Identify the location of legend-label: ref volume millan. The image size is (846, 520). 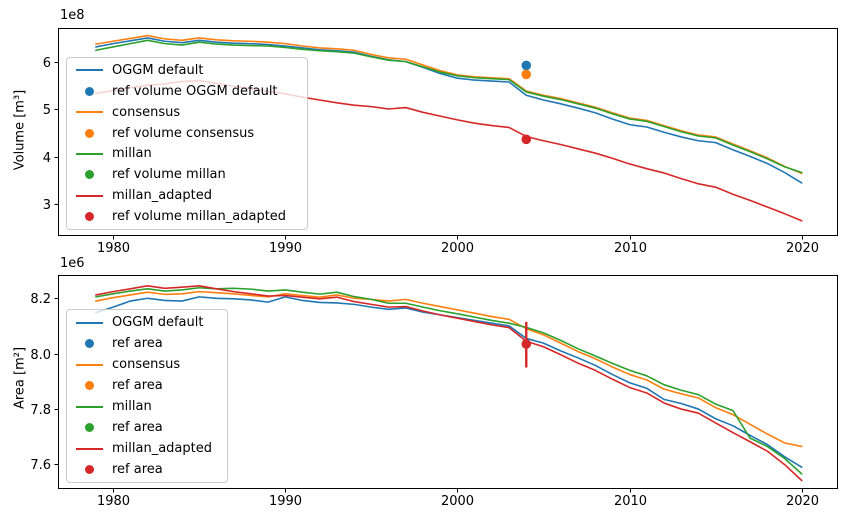
(169, 175).